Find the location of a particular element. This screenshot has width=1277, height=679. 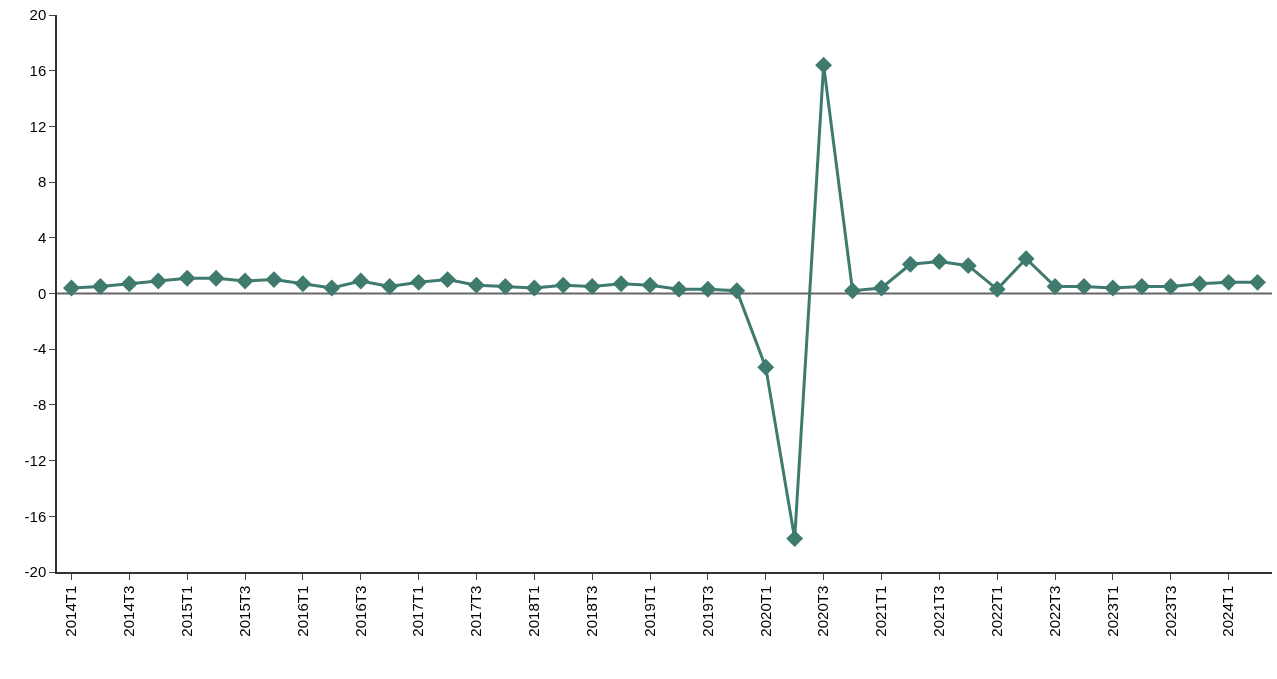

y-tick-label: -4 is located at coordinates (39, 349).